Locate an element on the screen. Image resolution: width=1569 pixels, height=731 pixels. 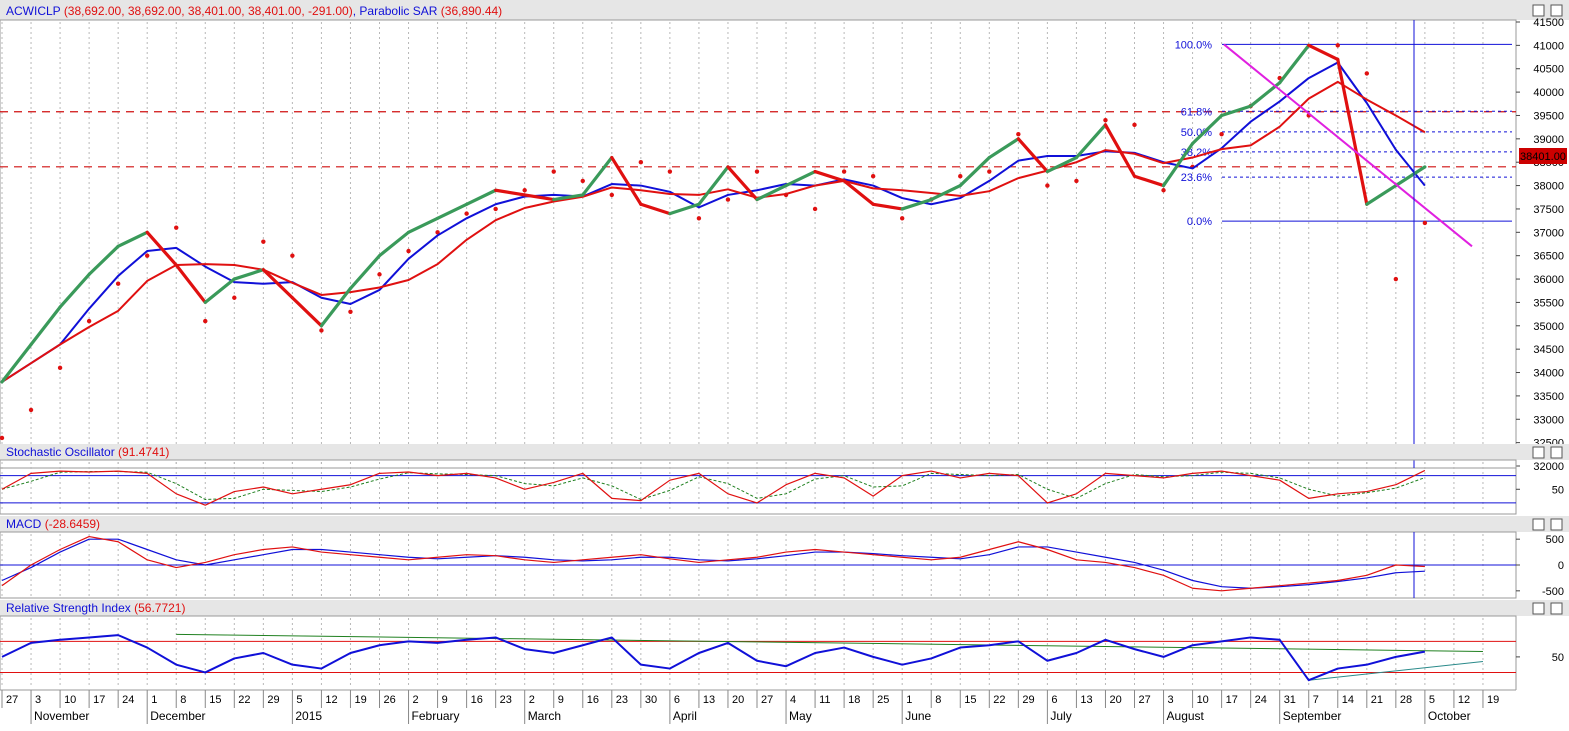
y-tick-label: 50 is located at coordinates (1558, 490).